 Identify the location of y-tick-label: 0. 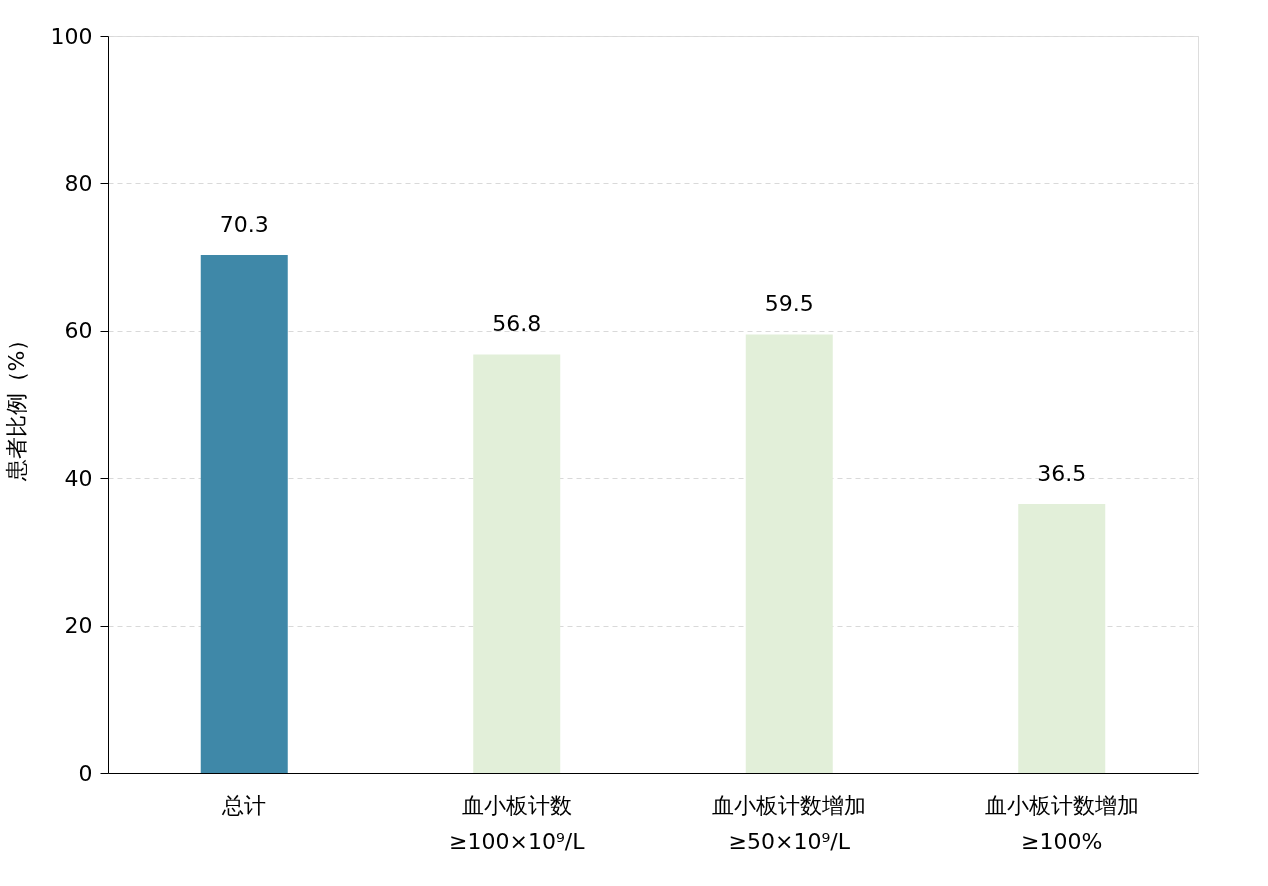
(85, 773).